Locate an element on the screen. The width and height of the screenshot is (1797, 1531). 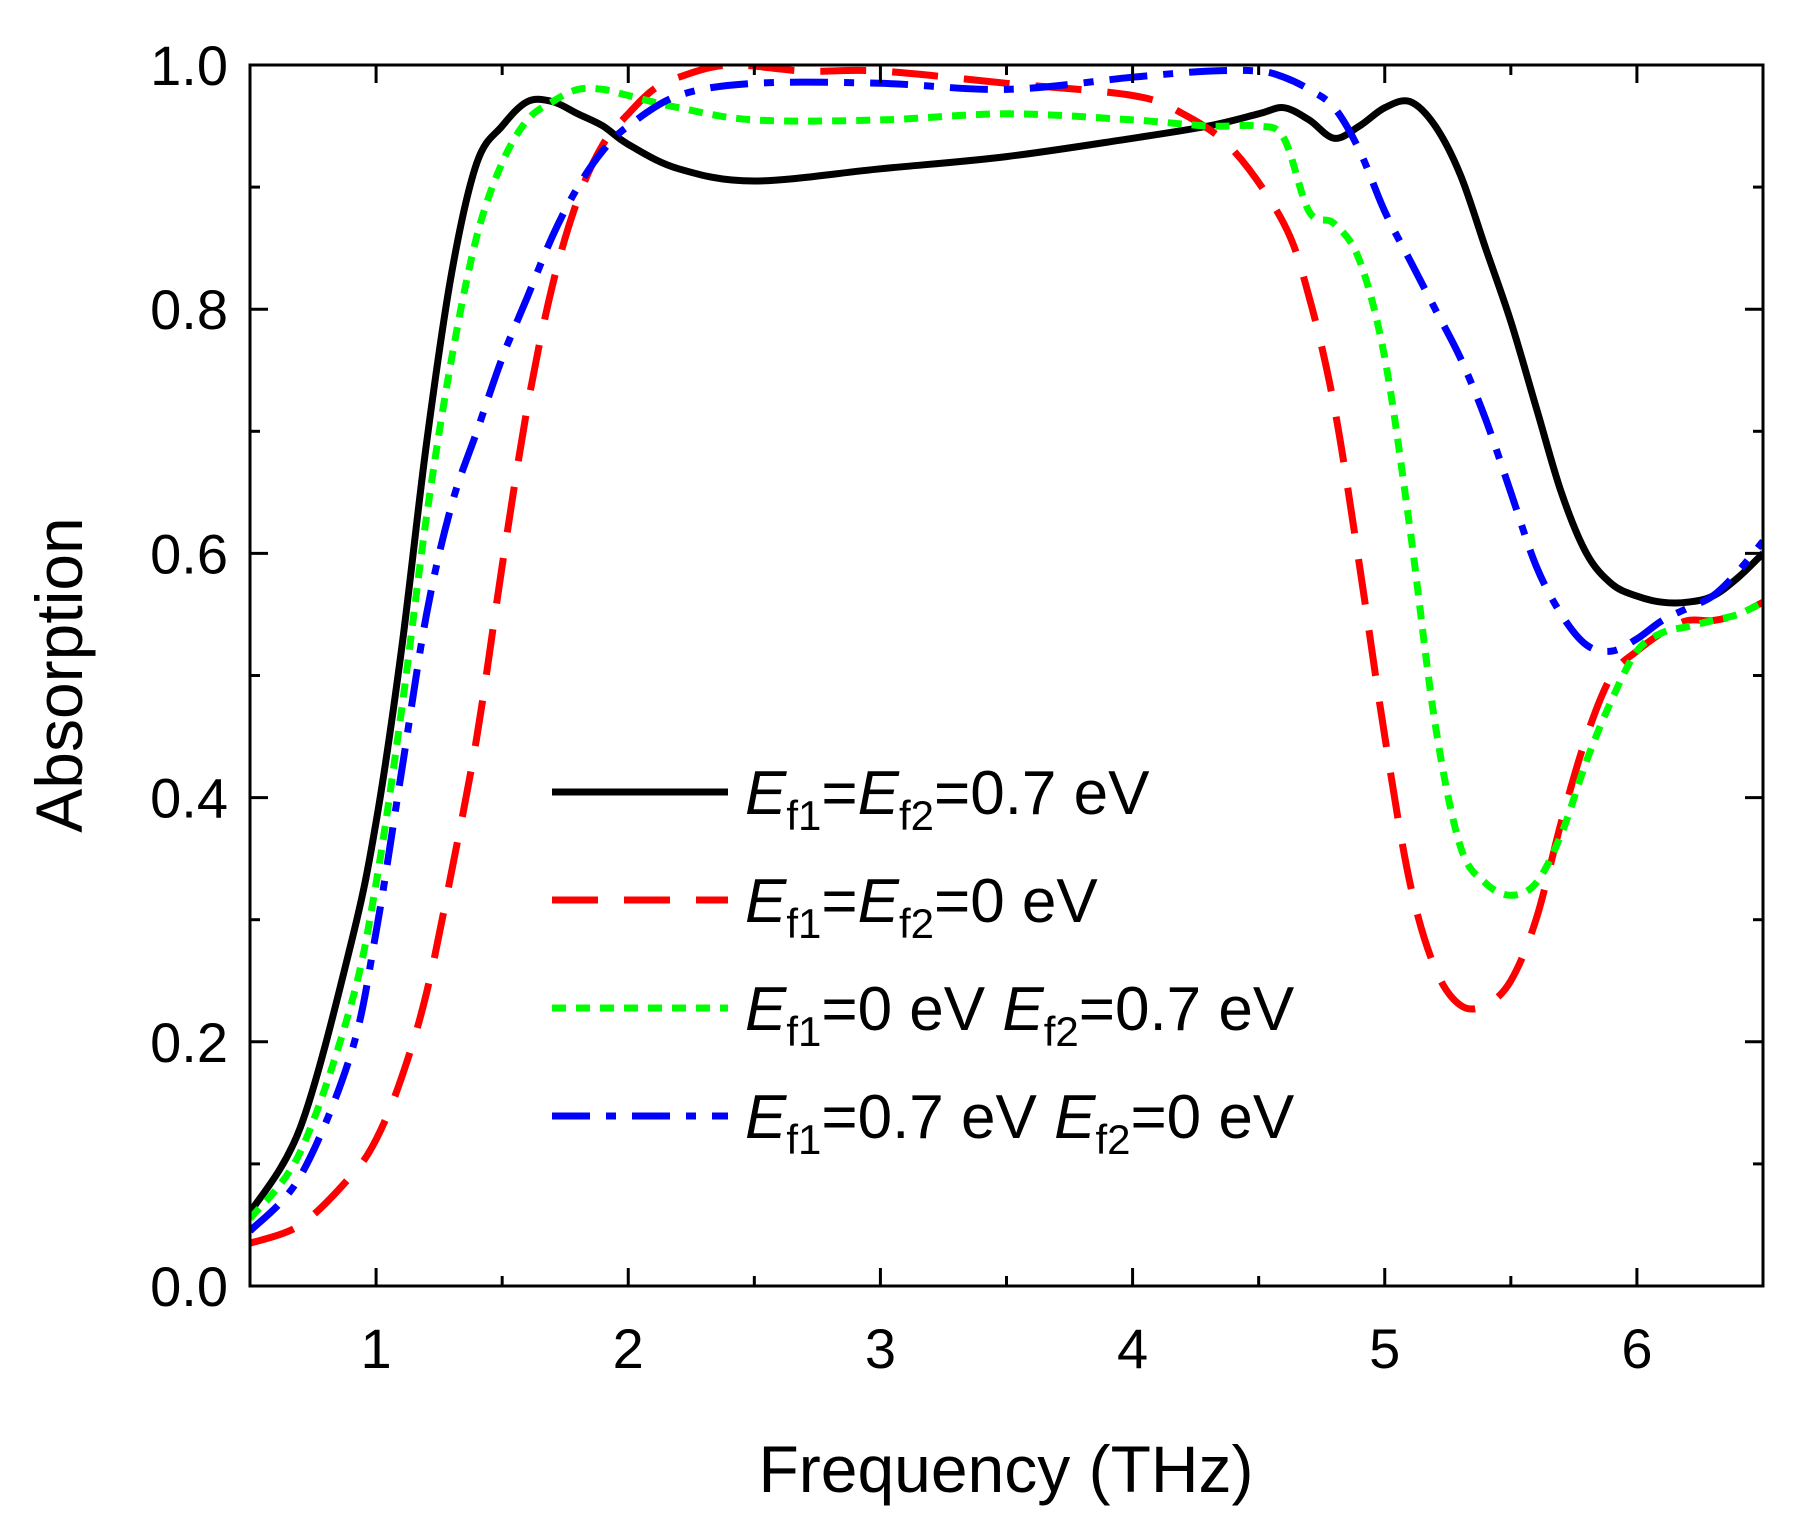
y-tick-label: 0.0 is located at coordinates (189, 1286).